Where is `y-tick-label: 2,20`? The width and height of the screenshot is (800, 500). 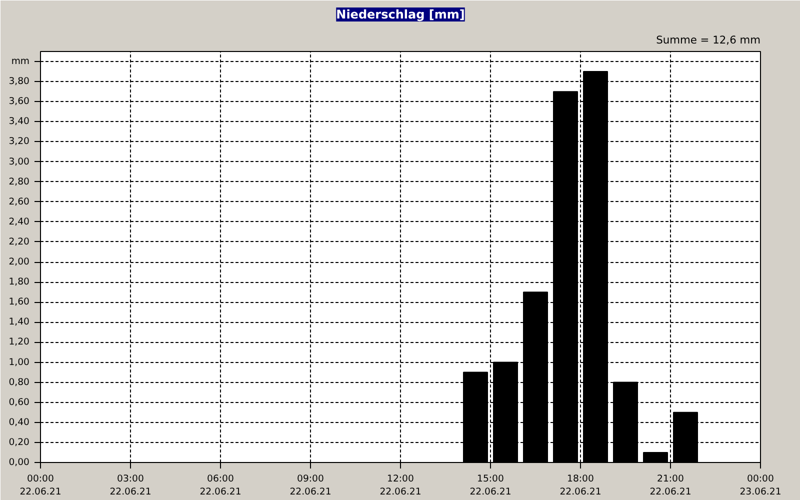 y-tick-label: 2,20 is located at coordinates (19, 242).